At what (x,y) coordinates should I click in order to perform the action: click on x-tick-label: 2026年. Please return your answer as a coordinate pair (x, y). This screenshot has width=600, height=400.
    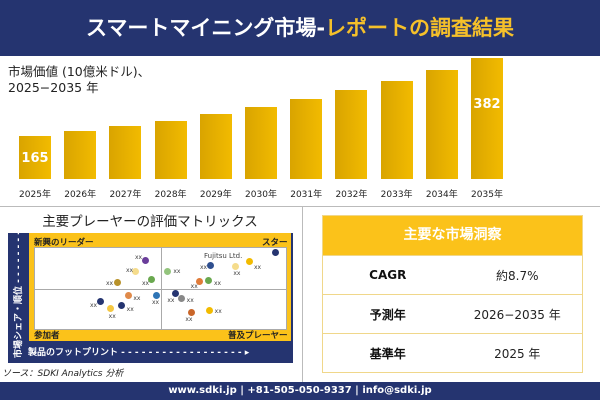
    Looking at the image, I should click on (80, 195).